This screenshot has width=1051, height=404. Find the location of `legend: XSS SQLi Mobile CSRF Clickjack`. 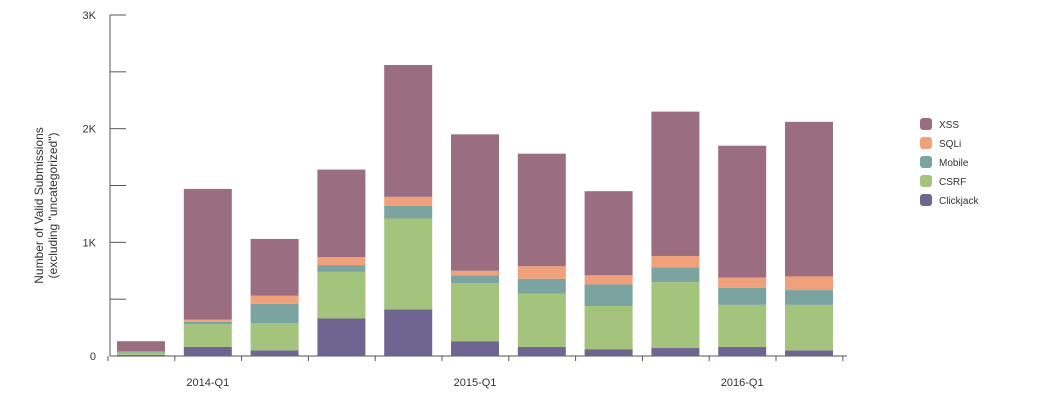

legend: XSS SQLi Mobile CSRF Clickjack is located at coordinates (949, 162).